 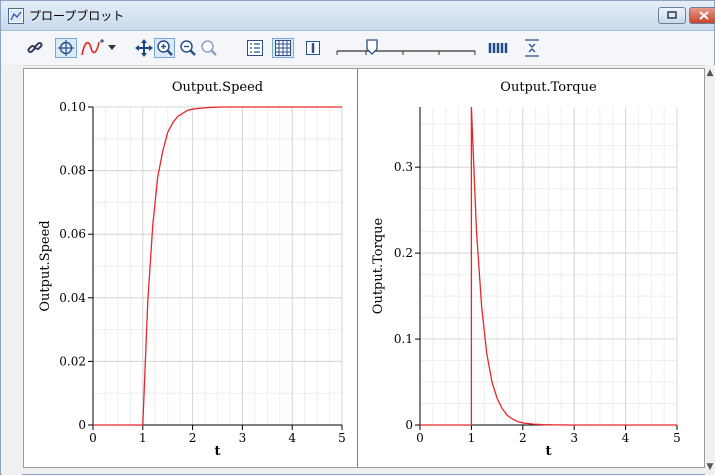 I want to click on zoom-reset-icon, so click(x=208, y=48).